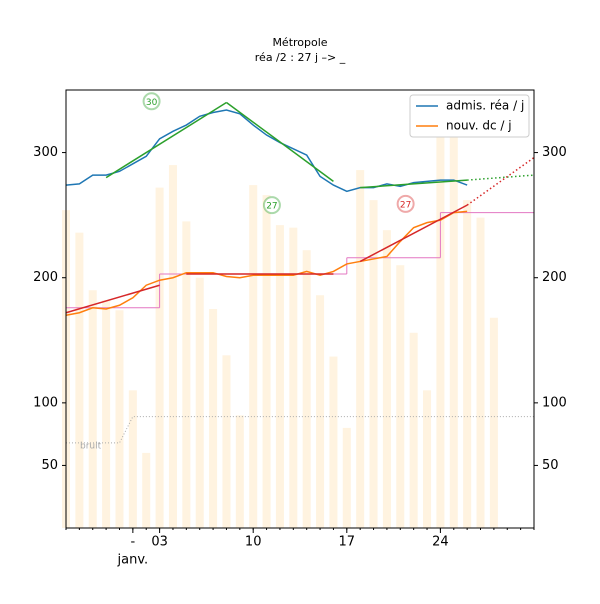 Image resolution: width=600 pixels, height=604 pixels. What do you see at coordinates (299, 42) in the screenshot?
I see `chart-title: Métropole` at bounding box center [299, 42].